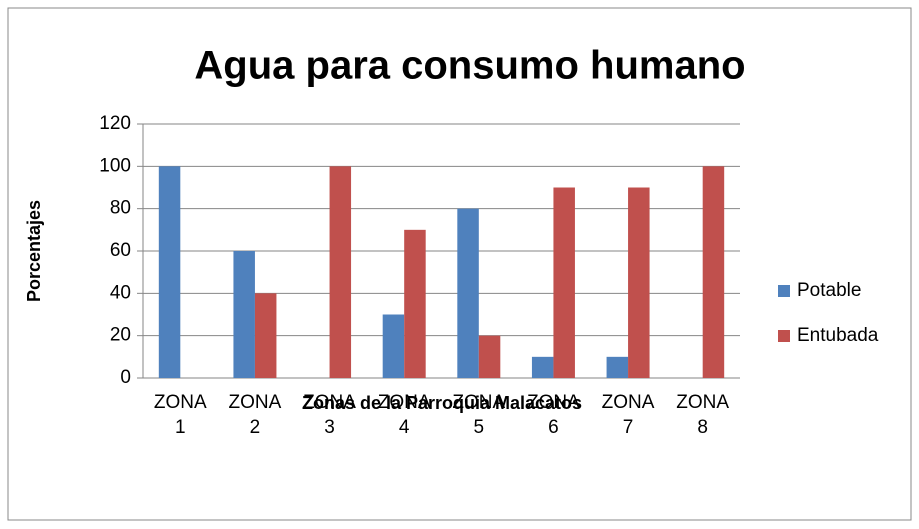  I want to click on y-tick-label: 120, so click(115, 123).